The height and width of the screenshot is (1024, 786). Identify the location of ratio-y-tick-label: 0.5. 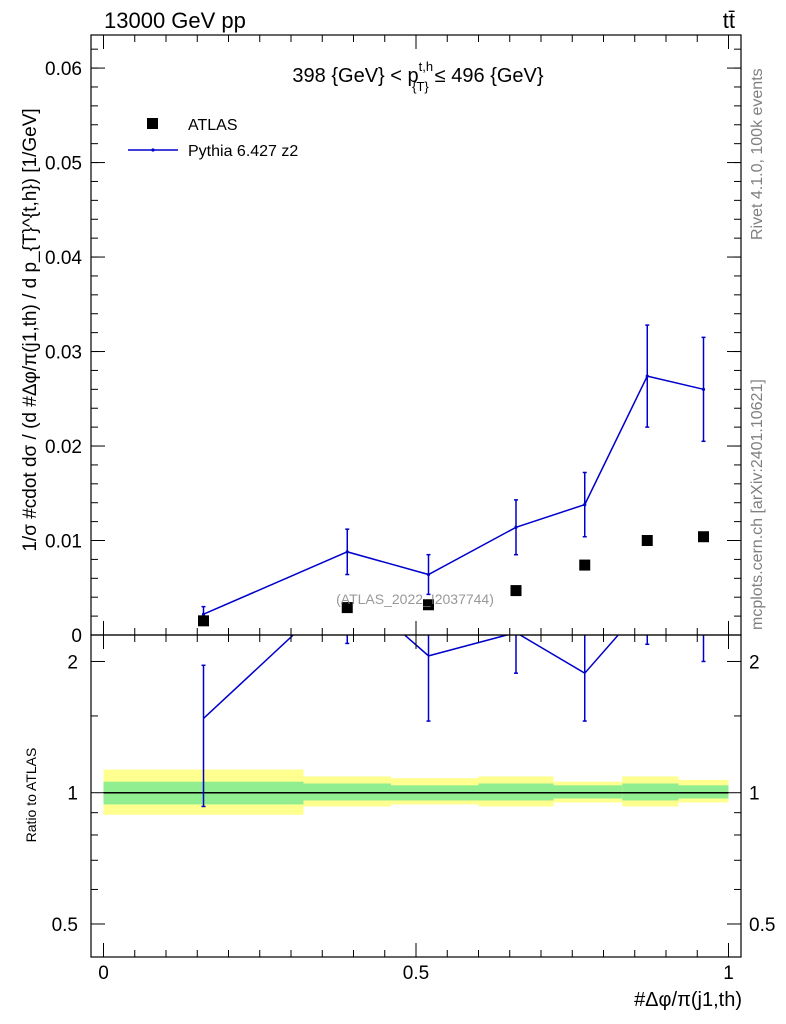
(65, 925).